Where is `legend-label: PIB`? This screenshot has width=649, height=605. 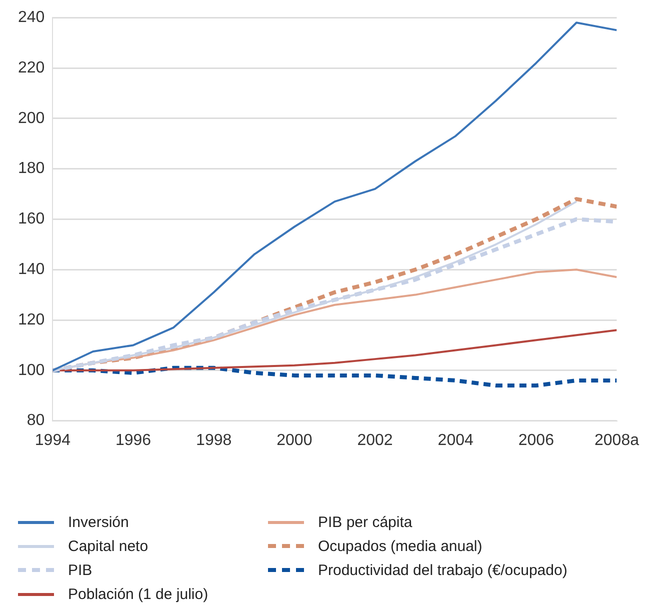 legend-label: PIB is located at coordinates (80, 570).